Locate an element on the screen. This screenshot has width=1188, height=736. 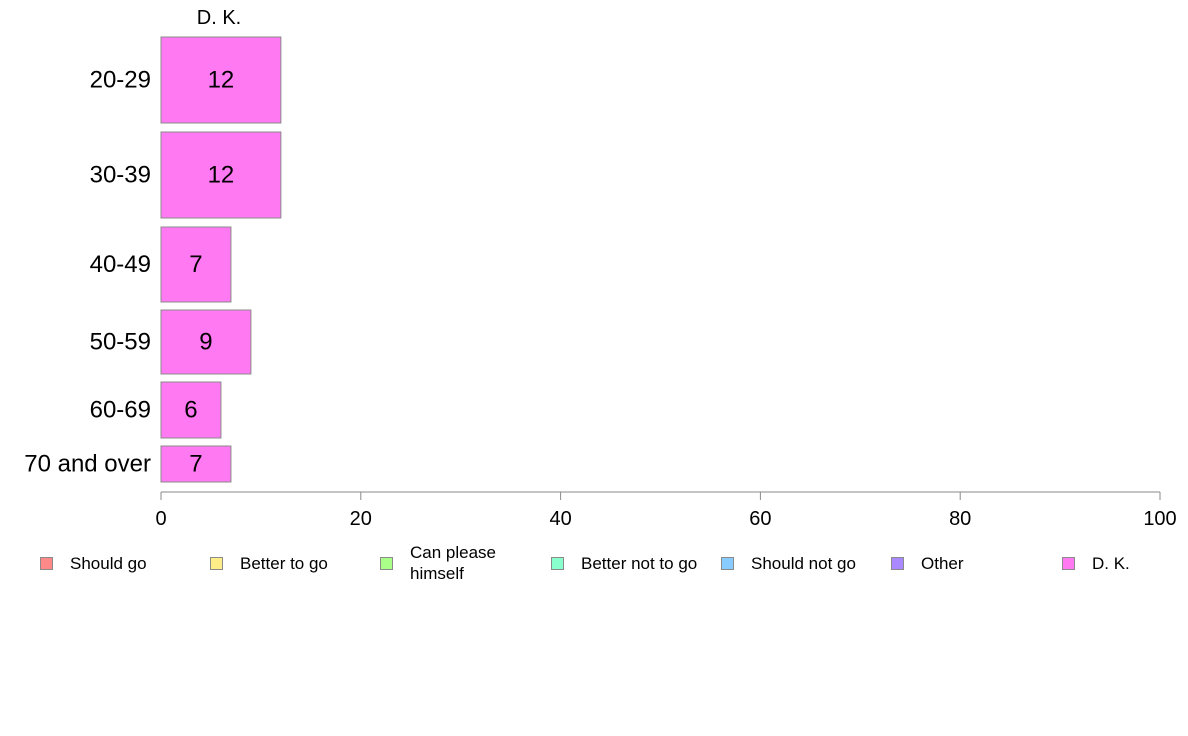
legend-item: Should go is located at coordinates (93, 563).